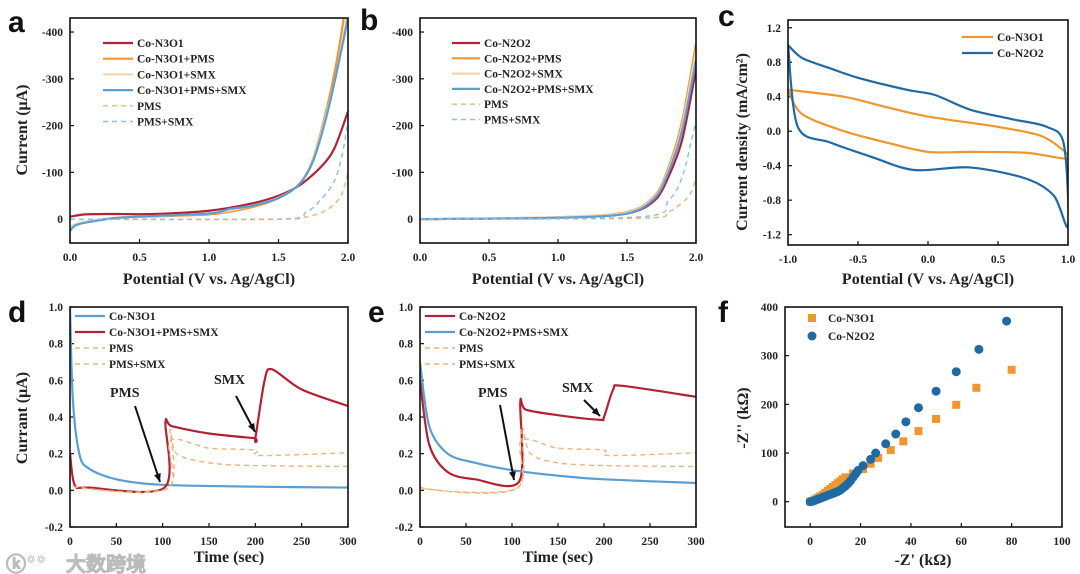  I want to click on x-tick-label: -0.5, so click(858, 260).